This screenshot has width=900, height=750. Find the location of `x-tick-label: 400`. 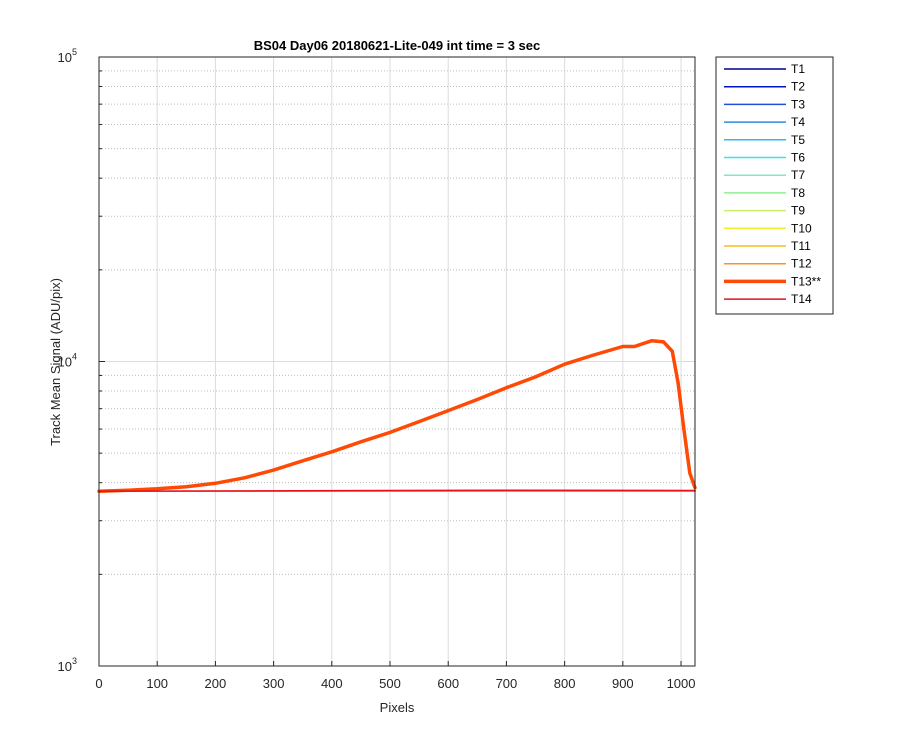

x-tick-label: 400 is located at coordinates (332, 683).